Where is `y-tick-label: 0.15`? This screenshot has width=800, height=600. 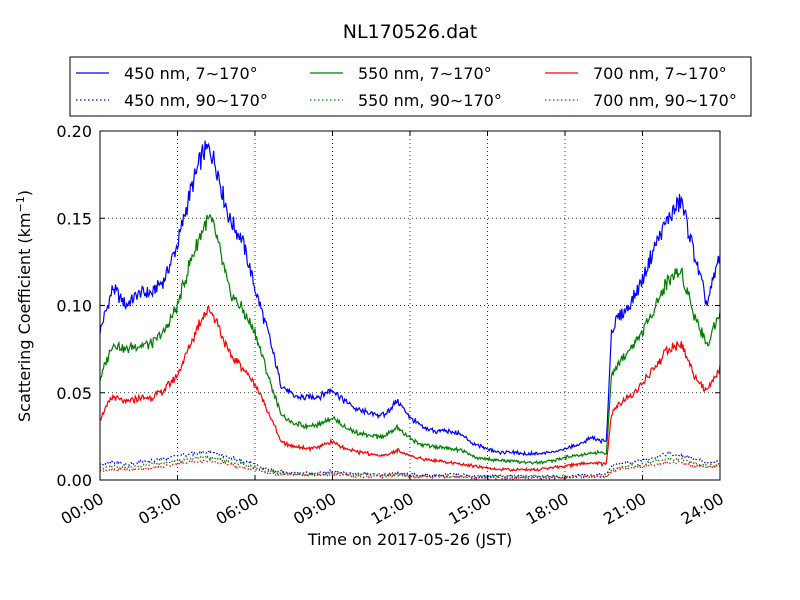
y-tick-label: 0.15 is located at coordinates (74, 218).